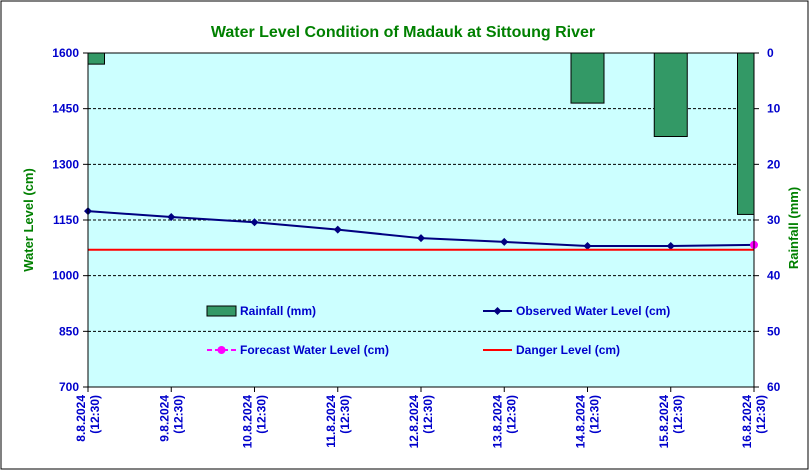  What do you see at coordinates (421, 229) in the screenshot?
I see `water-level-lines` at bounding box center [421, 229].